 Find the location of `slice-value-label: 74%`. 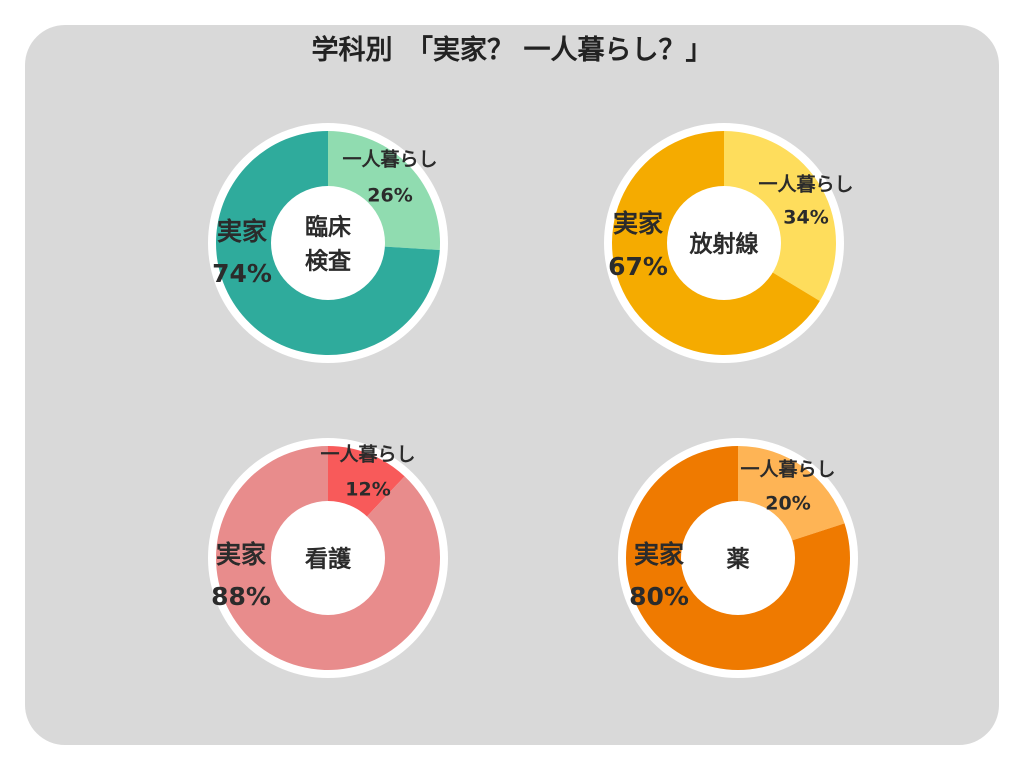

slice-value-label: 74% is located at coordinates (242, 273).